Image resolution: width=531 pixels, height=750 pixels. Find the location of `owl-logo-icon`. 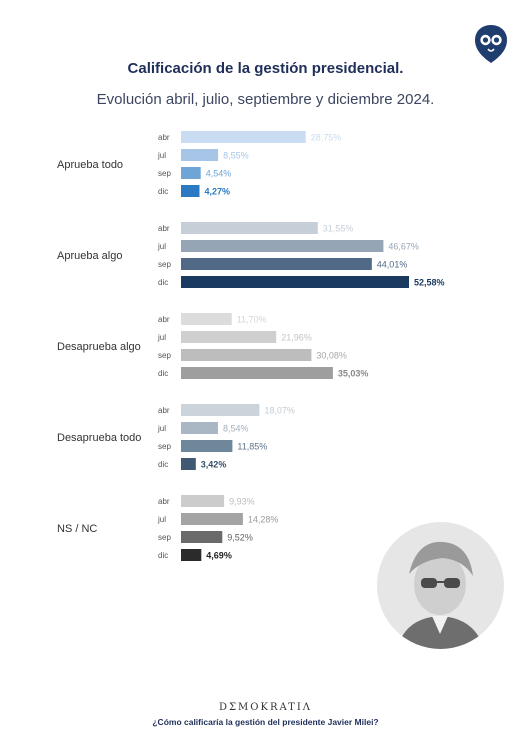

owl-logo-icon is located at coordinates (491, 44).